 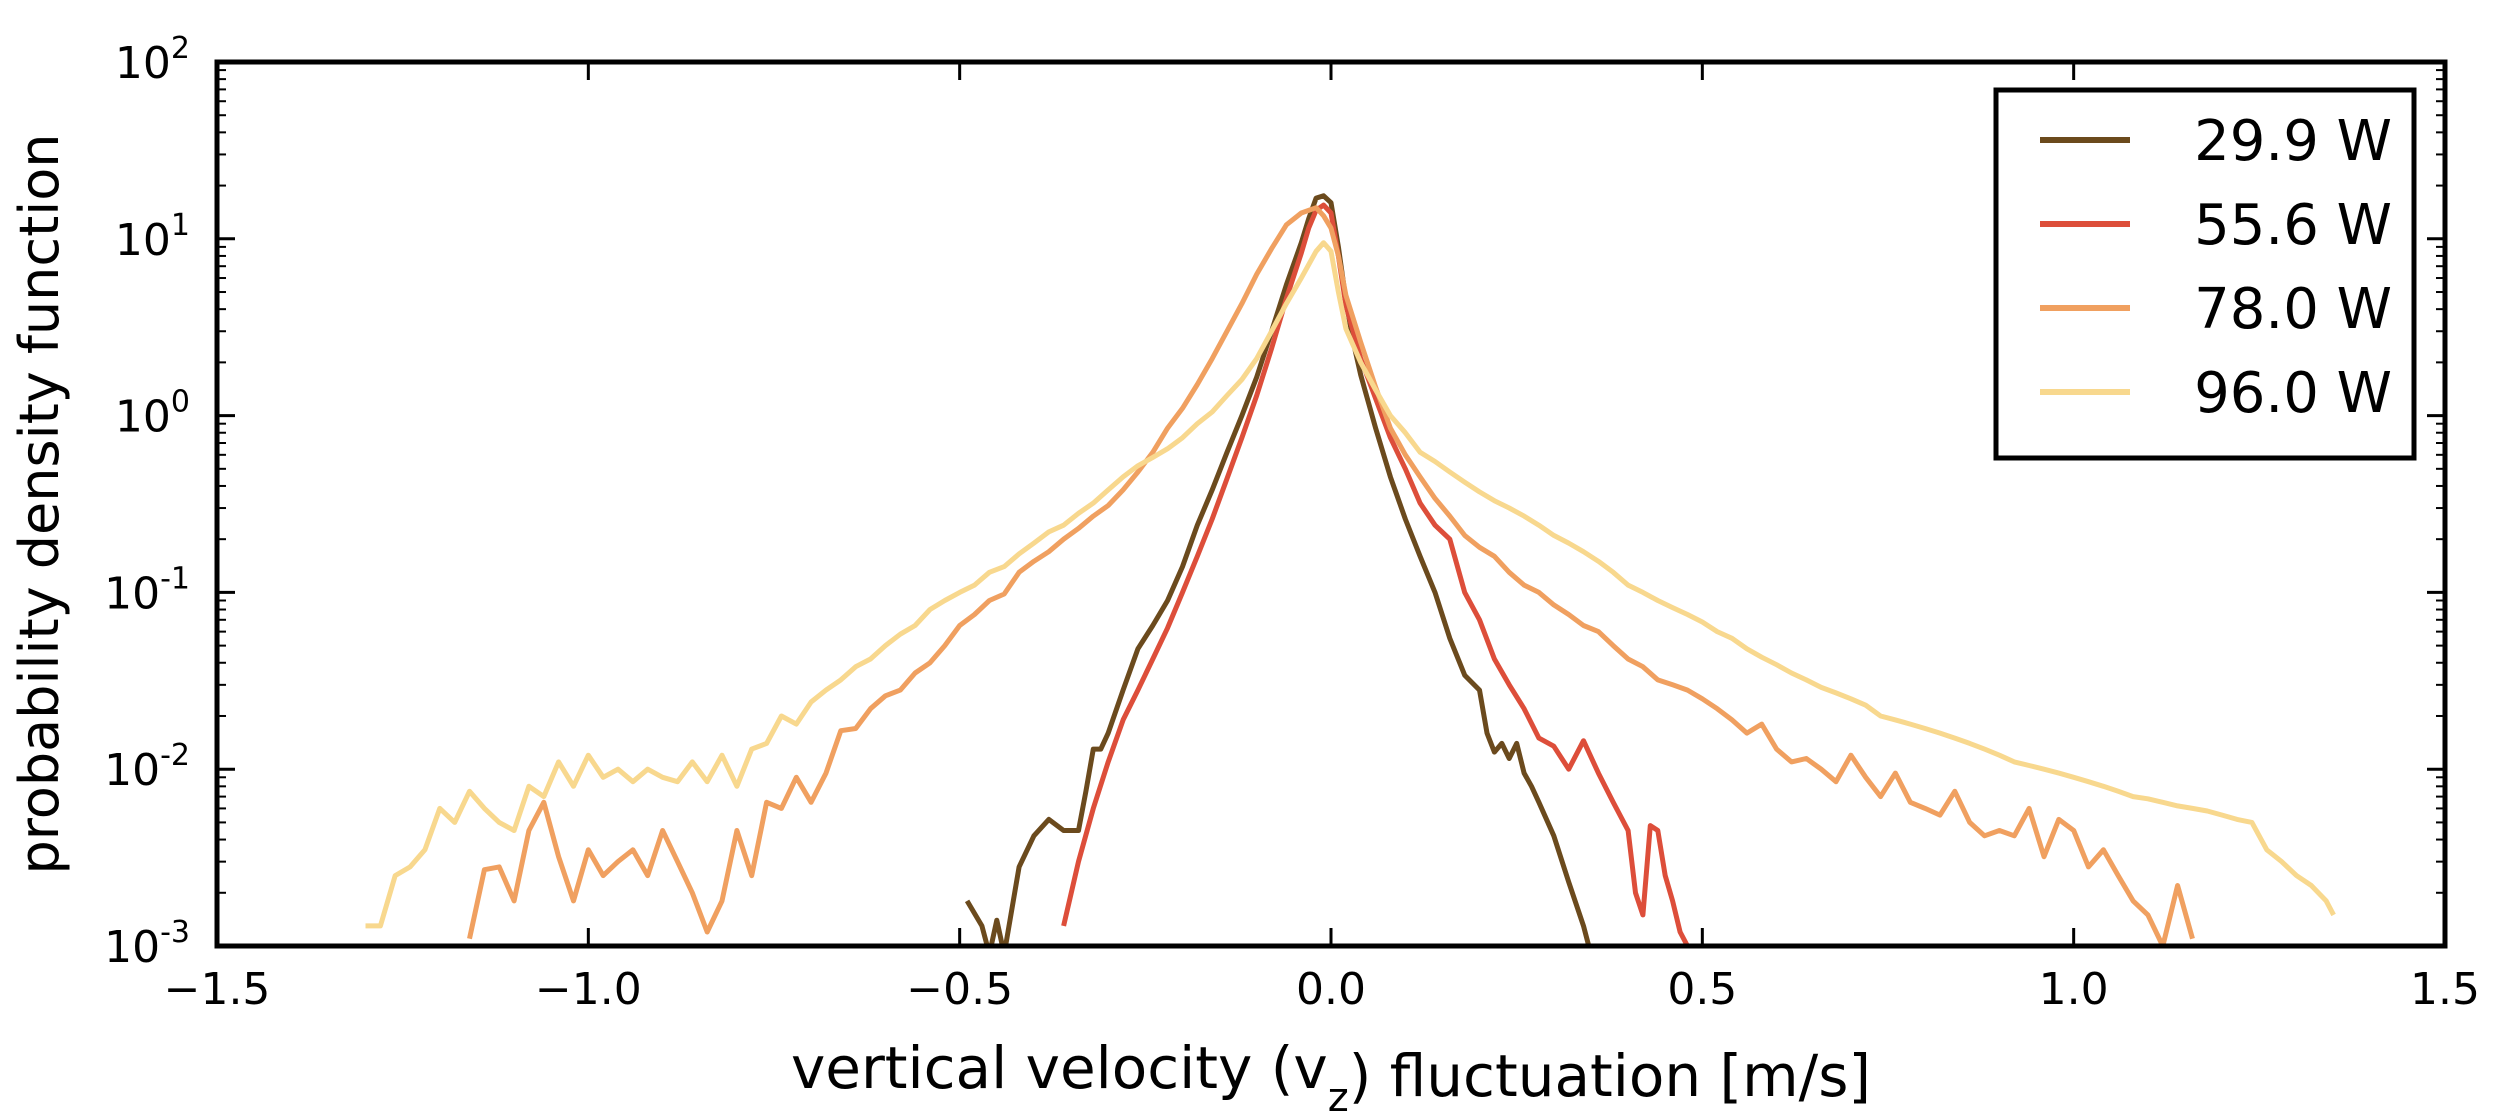 What do you see at coordinates (2074, 989) in the screenshot?
I see `x-tick-label: 1.0` at bounding box center [2074, 989].